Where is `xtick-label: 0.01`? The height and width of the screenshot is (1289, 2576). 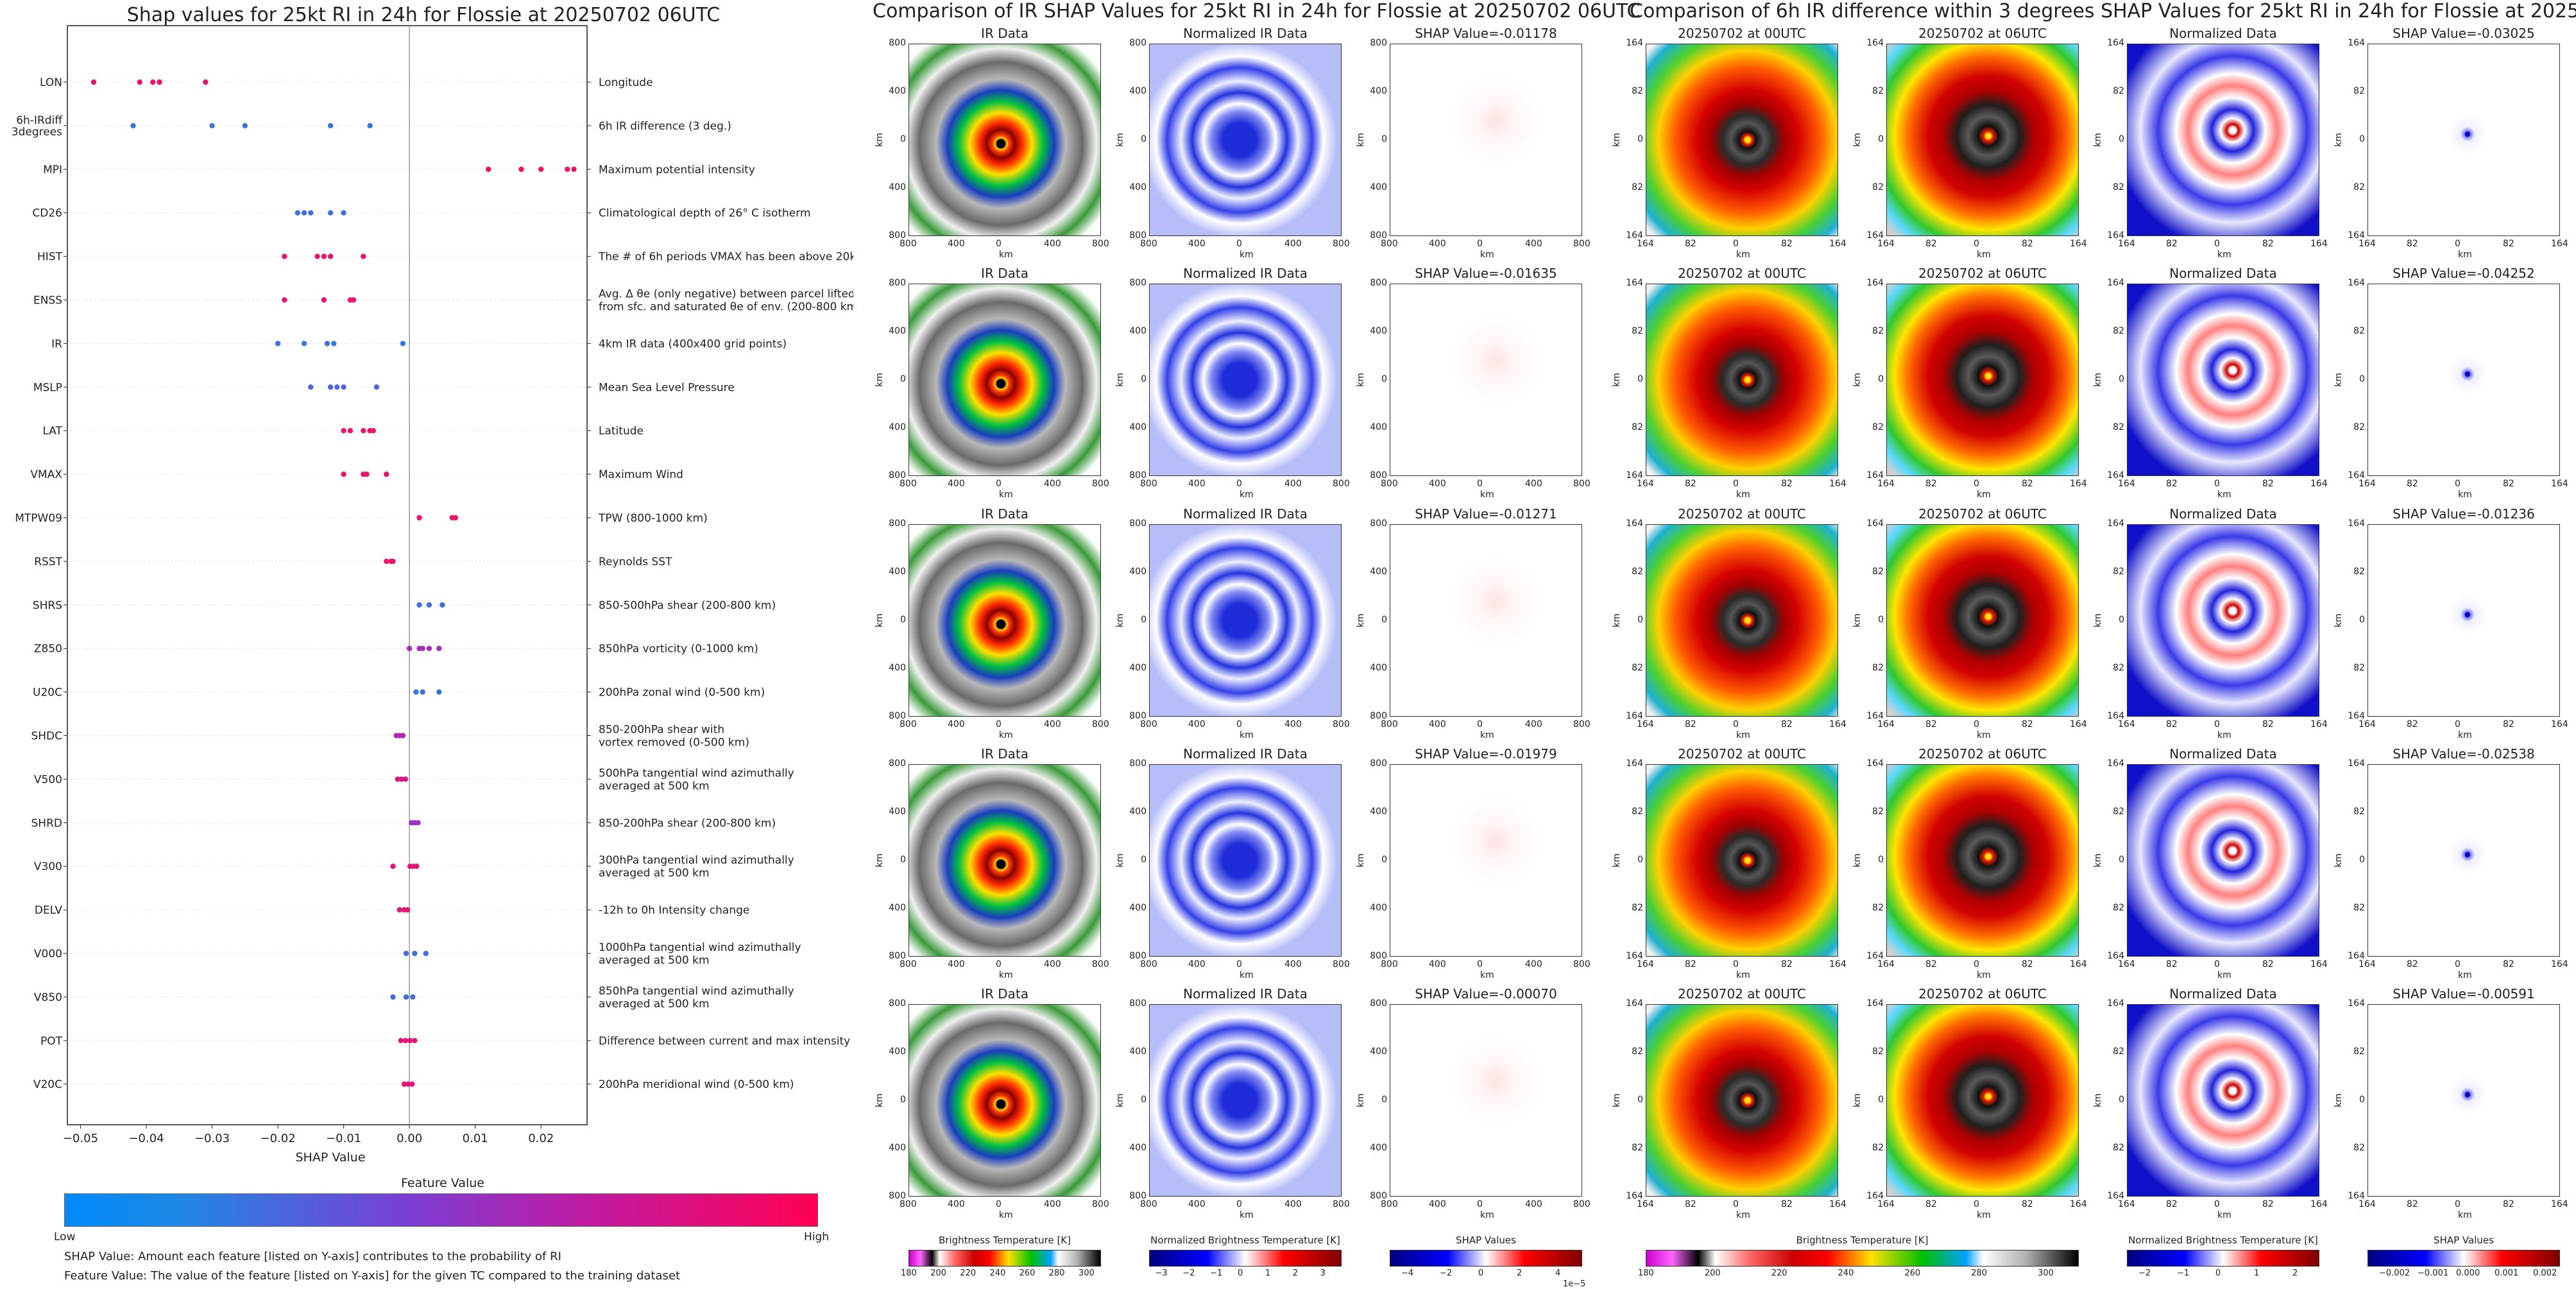 xtick-label: 0.01 is located at coordinates (475, 1138).